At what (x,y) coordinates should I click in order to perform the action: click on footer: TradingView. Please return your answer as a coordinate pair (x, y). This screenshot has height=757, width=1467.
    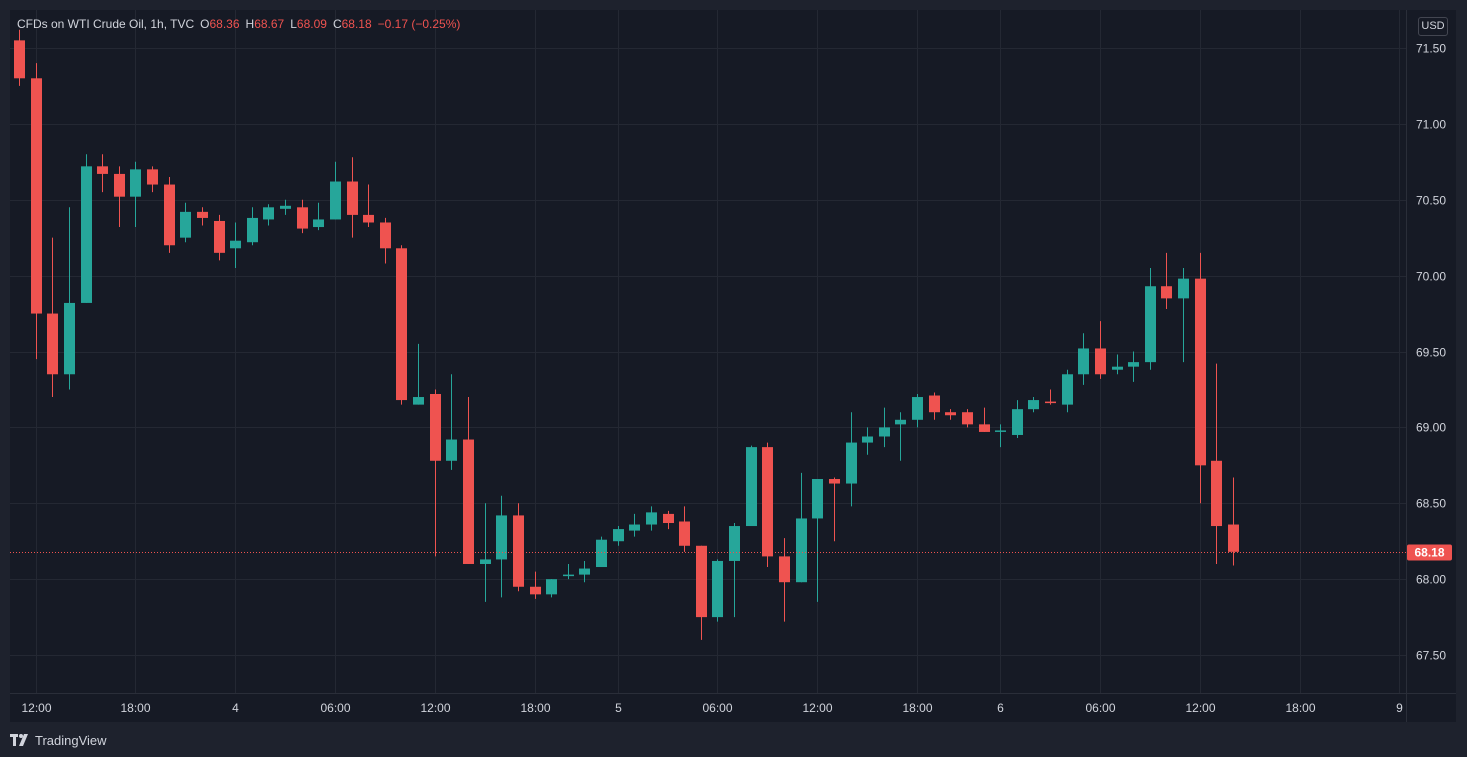
    Looking at the image, I should click on (58, 740).